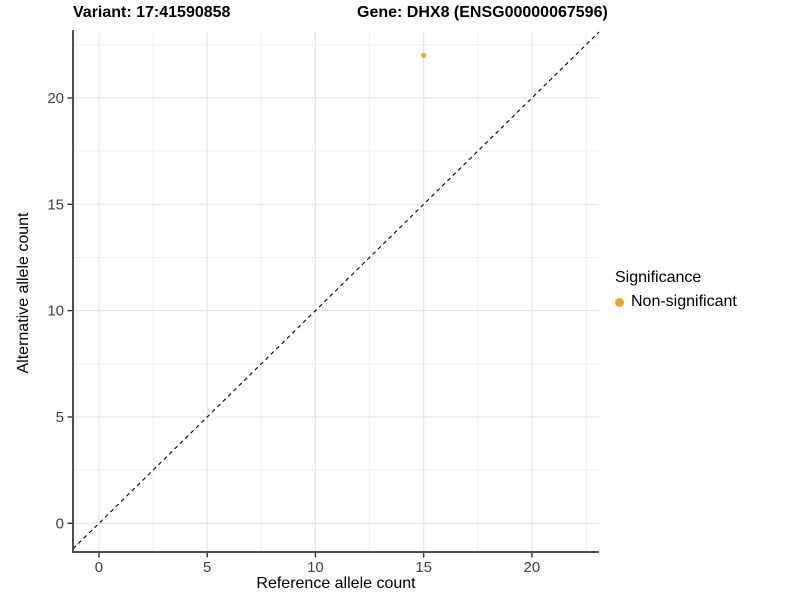  What do you see at coordinates (23, 293) in the screenshot?
I see `y-axis-title: Alternative allele count` at bounding box center [23, 293].